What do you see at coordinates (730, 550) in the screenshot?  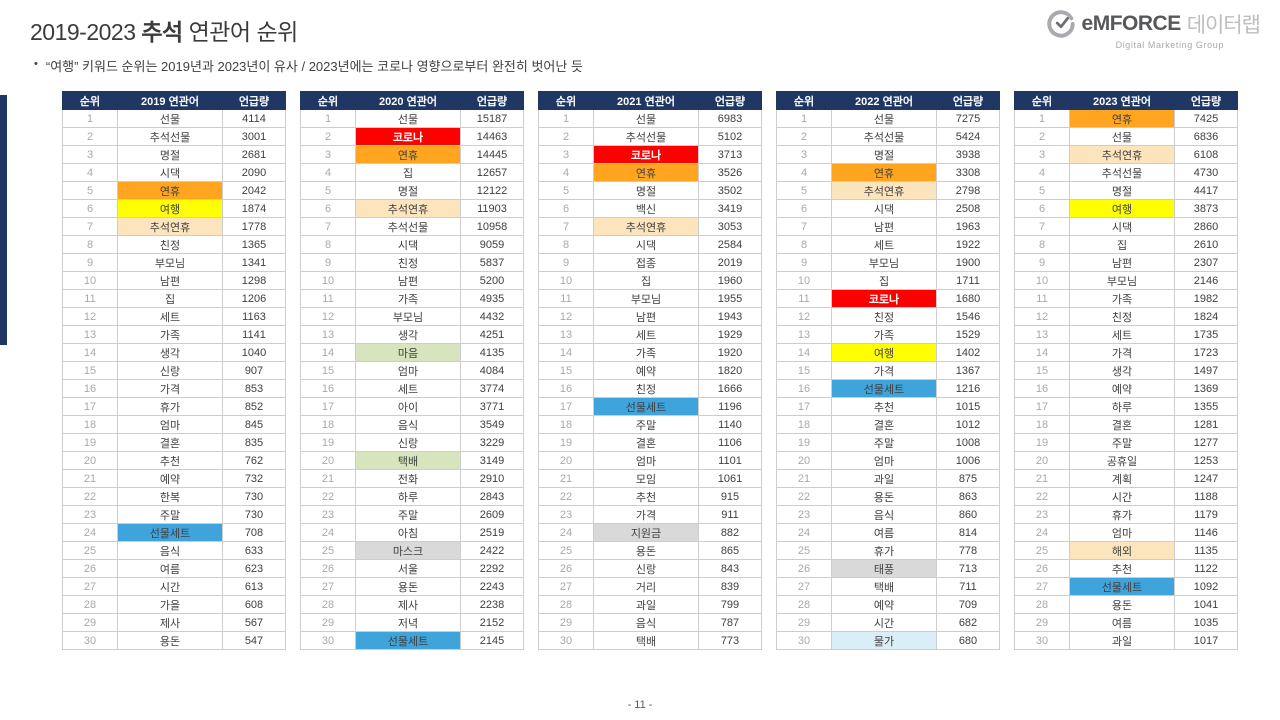 I see `count-cell: 865` at bounding box center [730, 550].